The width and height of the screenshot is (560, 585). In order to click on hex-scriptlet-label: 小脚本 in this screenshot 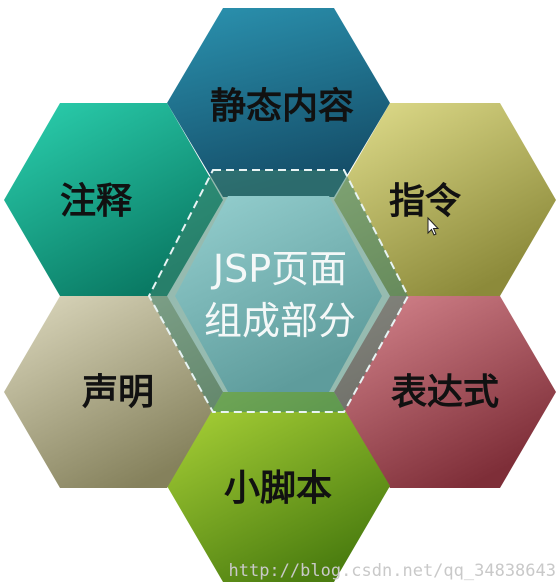, I will do `click(278, 488)`.